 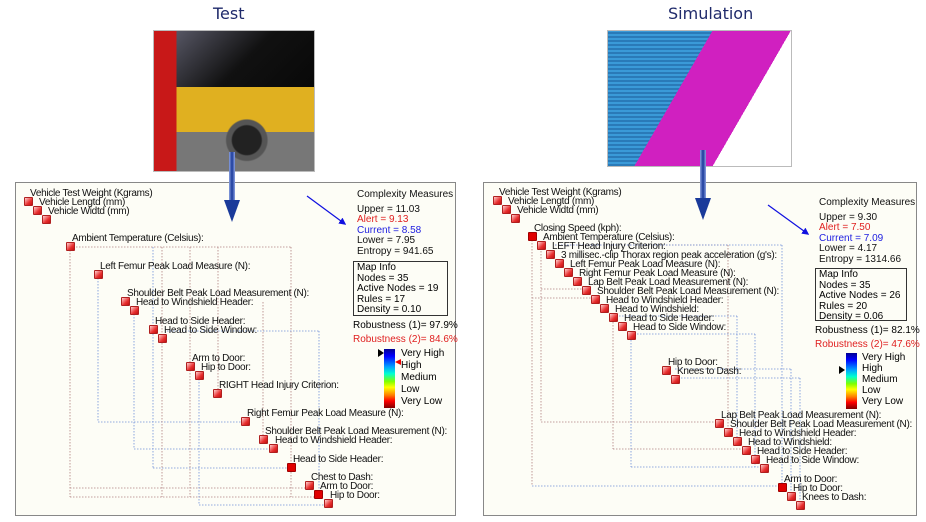 What do you see at coordinates (848, 217) in the screenshot?
I see `upper-value: Upper = 9.30` at bounding box center [848, 217].